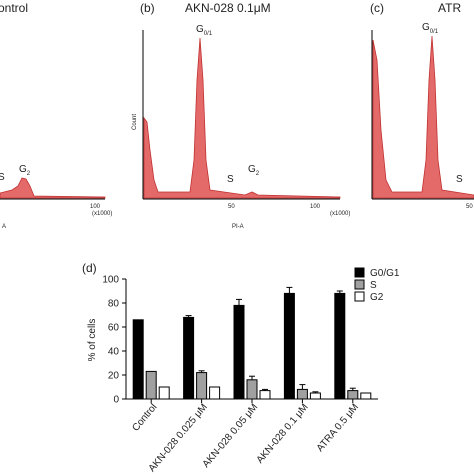 This screenshot has height=474, width=474. What do you see at coordinates (92, 340) in the screenshot?
I see `y-axis-title: % of cells` at bounding box center [92, 340].